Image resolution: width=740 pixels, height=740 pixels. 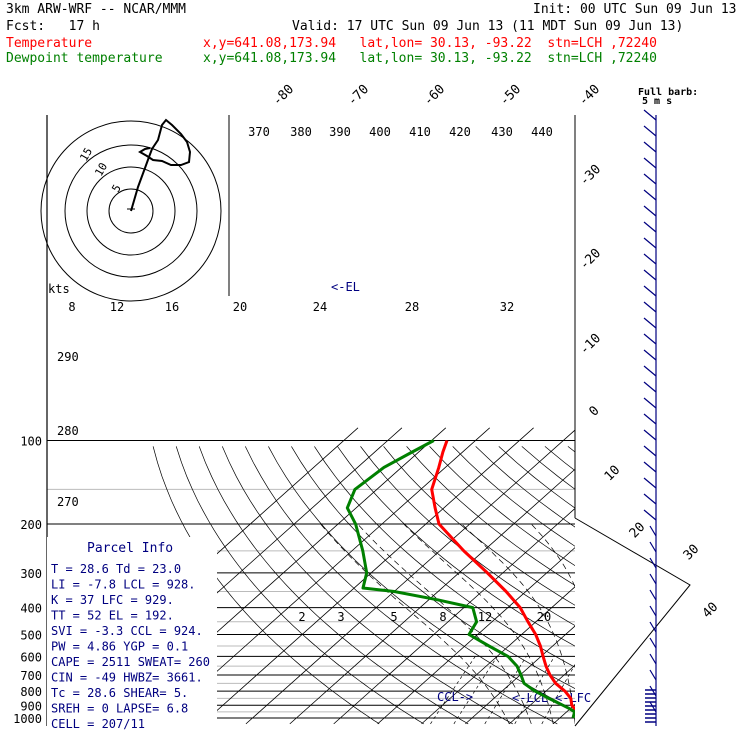 I want to click on mixing-ratio-label: 8, so click(x=442, y=617).